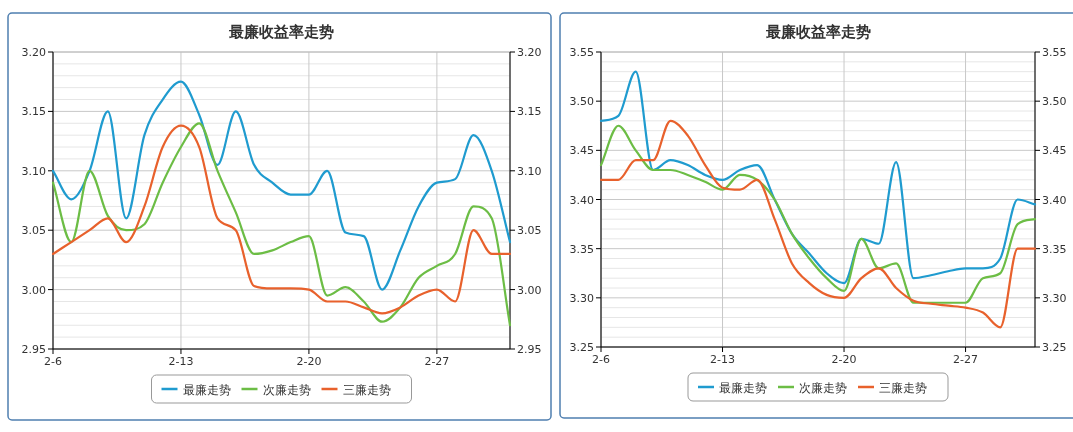 The width and height of the screenshot is (1073, 432). What do you see at coordinates (33, 290) in the screenshot?
I see `y-tick-label: 3.00` at bounding box center [33, 290].